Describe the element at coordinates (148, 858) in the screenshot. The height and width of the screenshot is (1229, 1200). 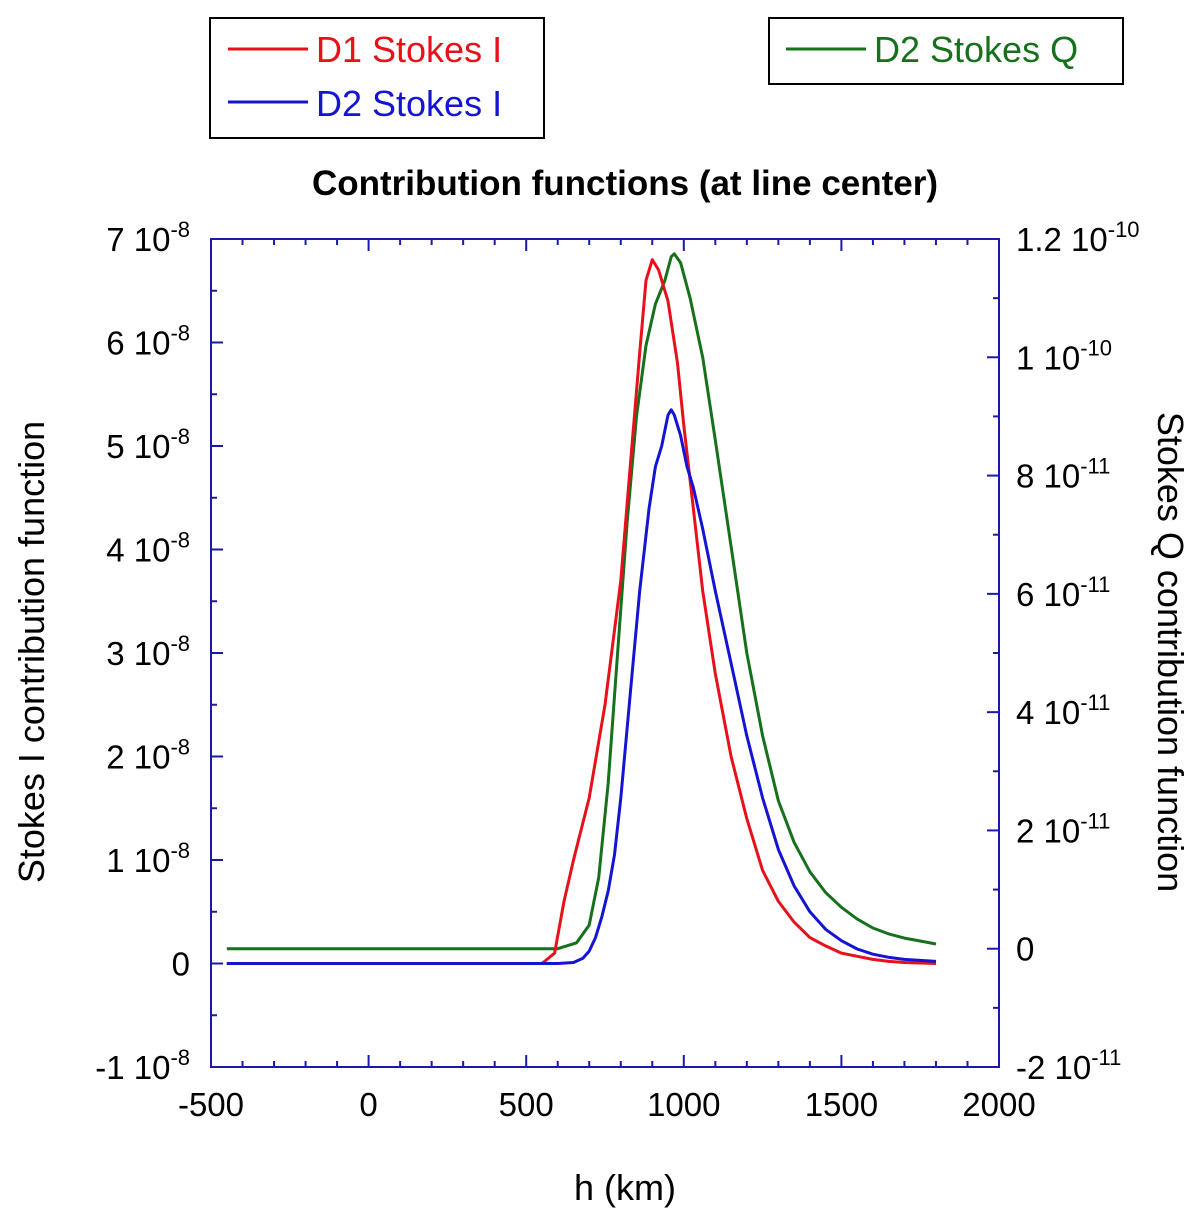
I see `y-left-tick-label: 1 10-8` at that location.